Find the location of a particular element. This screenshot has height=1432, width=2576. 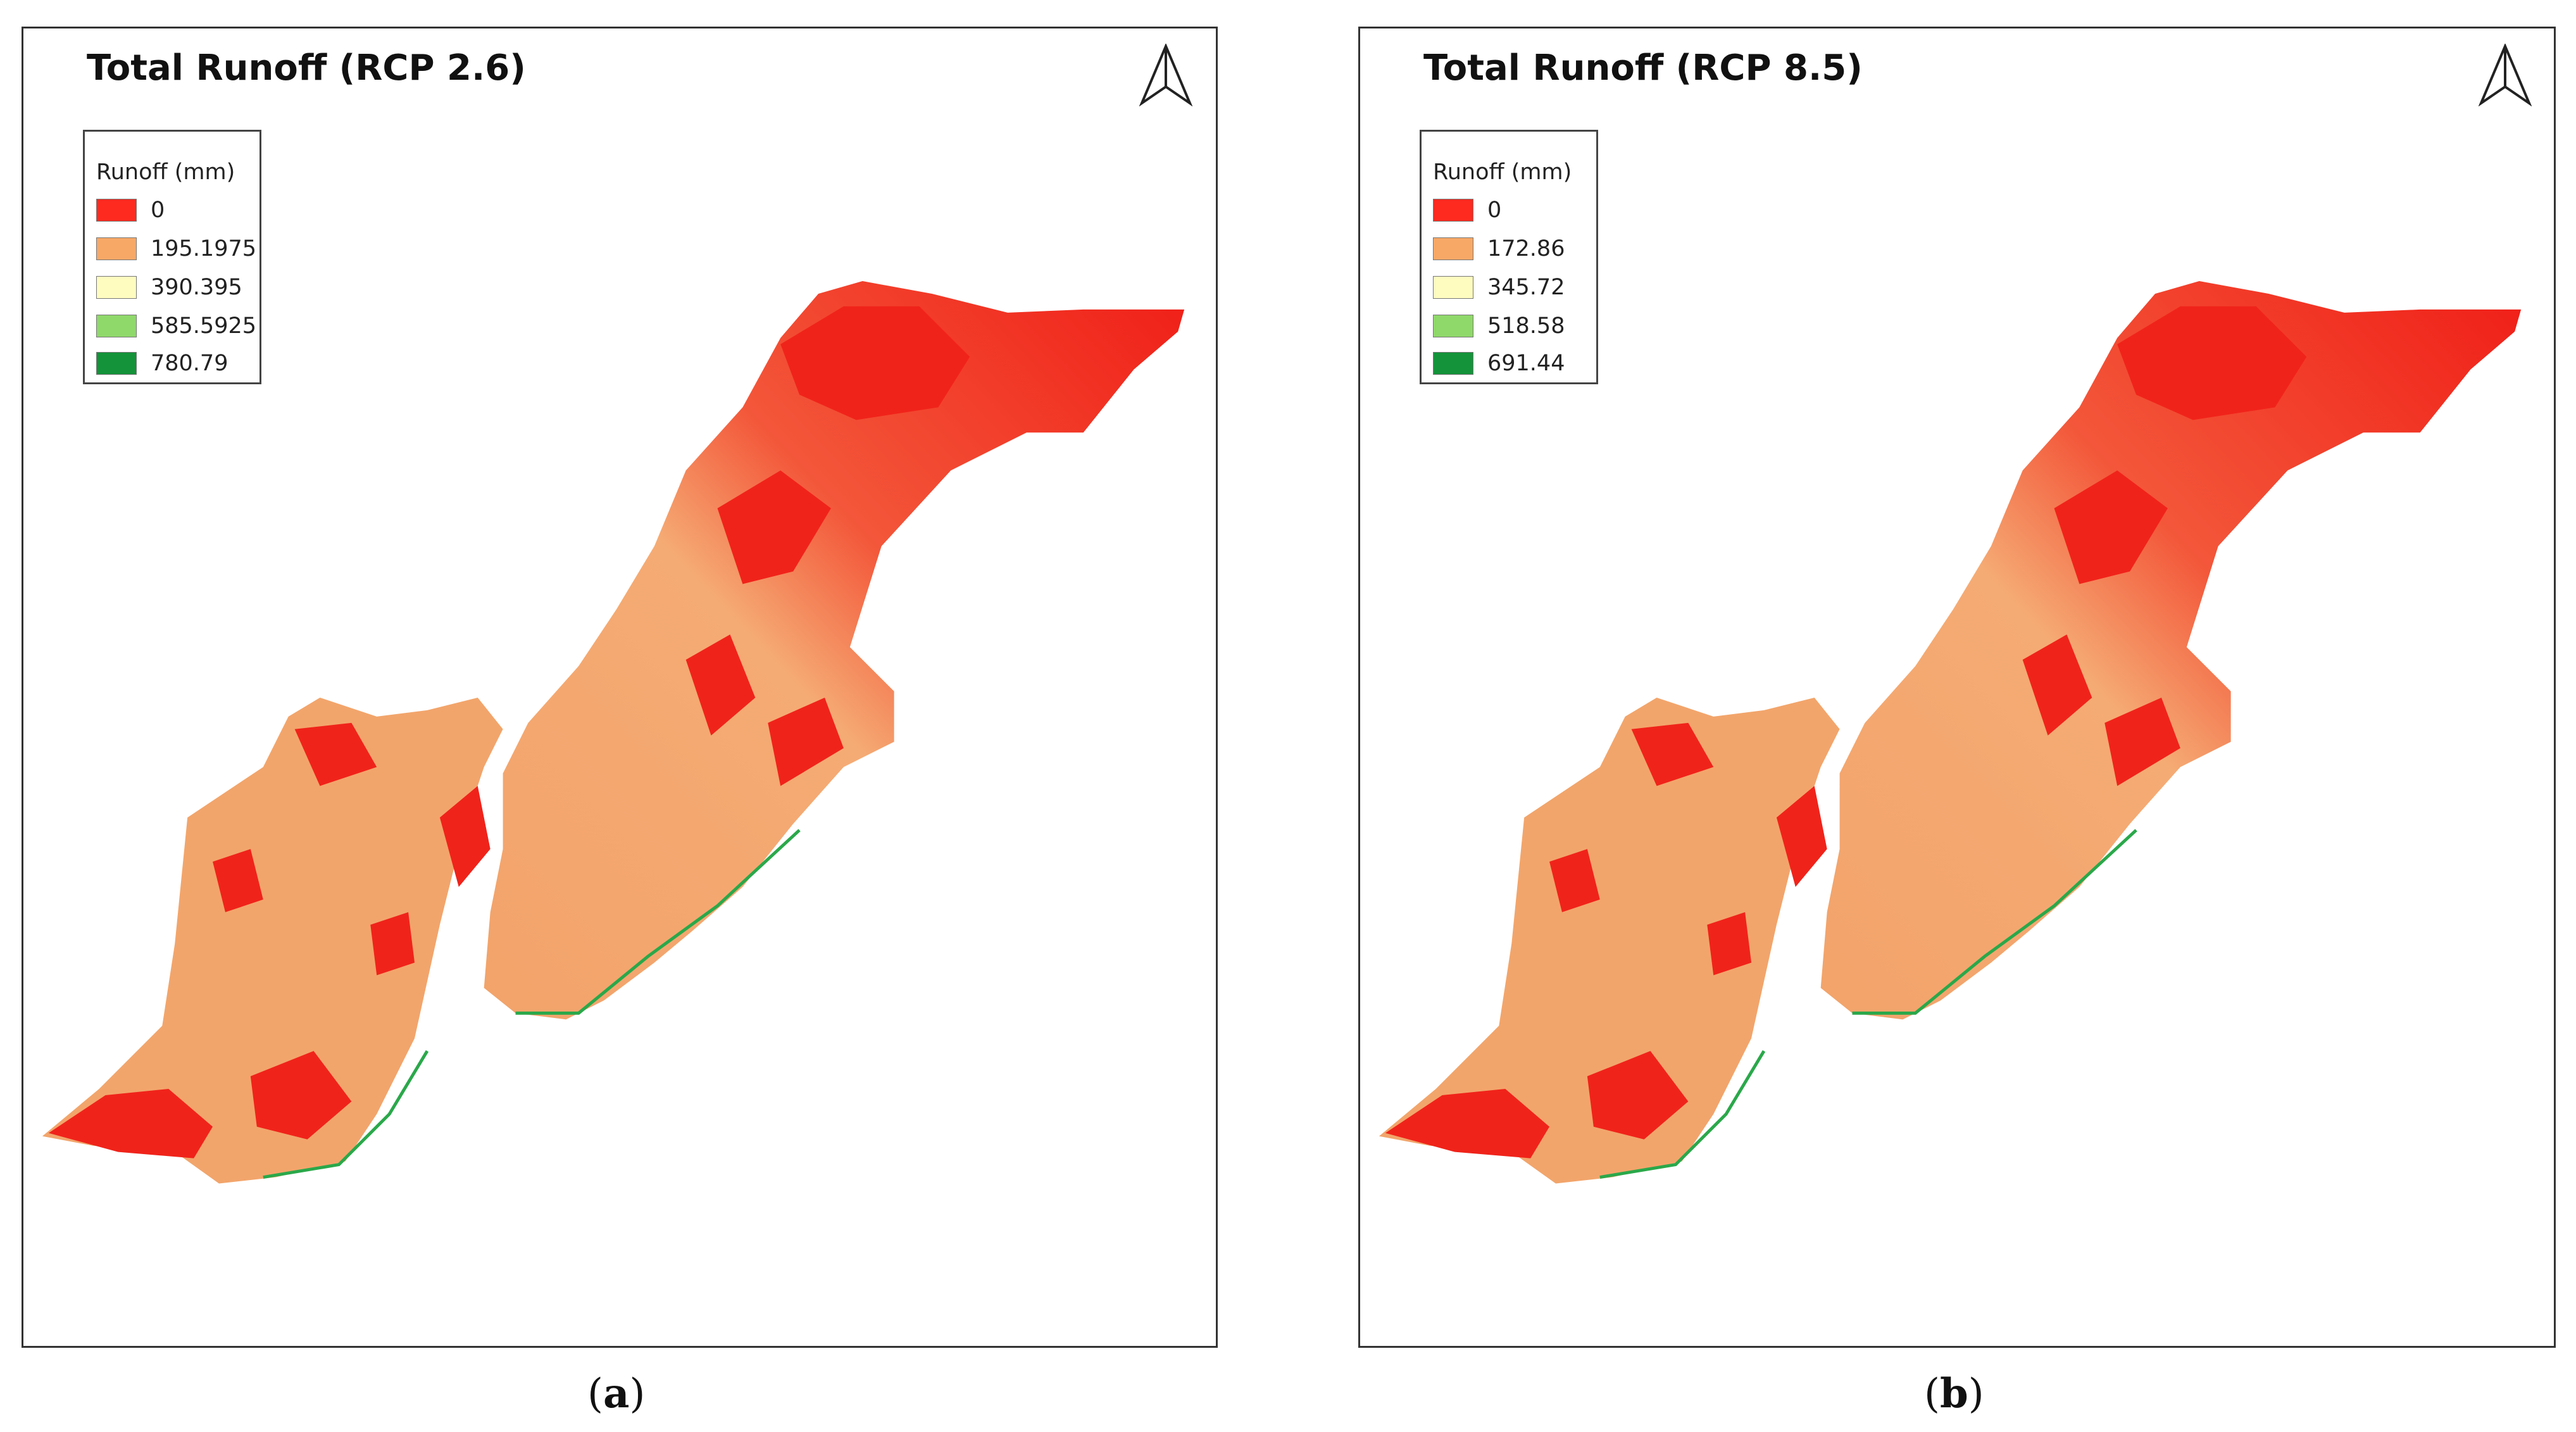

caption-letter: b is located at coordinates (1953, 1393).